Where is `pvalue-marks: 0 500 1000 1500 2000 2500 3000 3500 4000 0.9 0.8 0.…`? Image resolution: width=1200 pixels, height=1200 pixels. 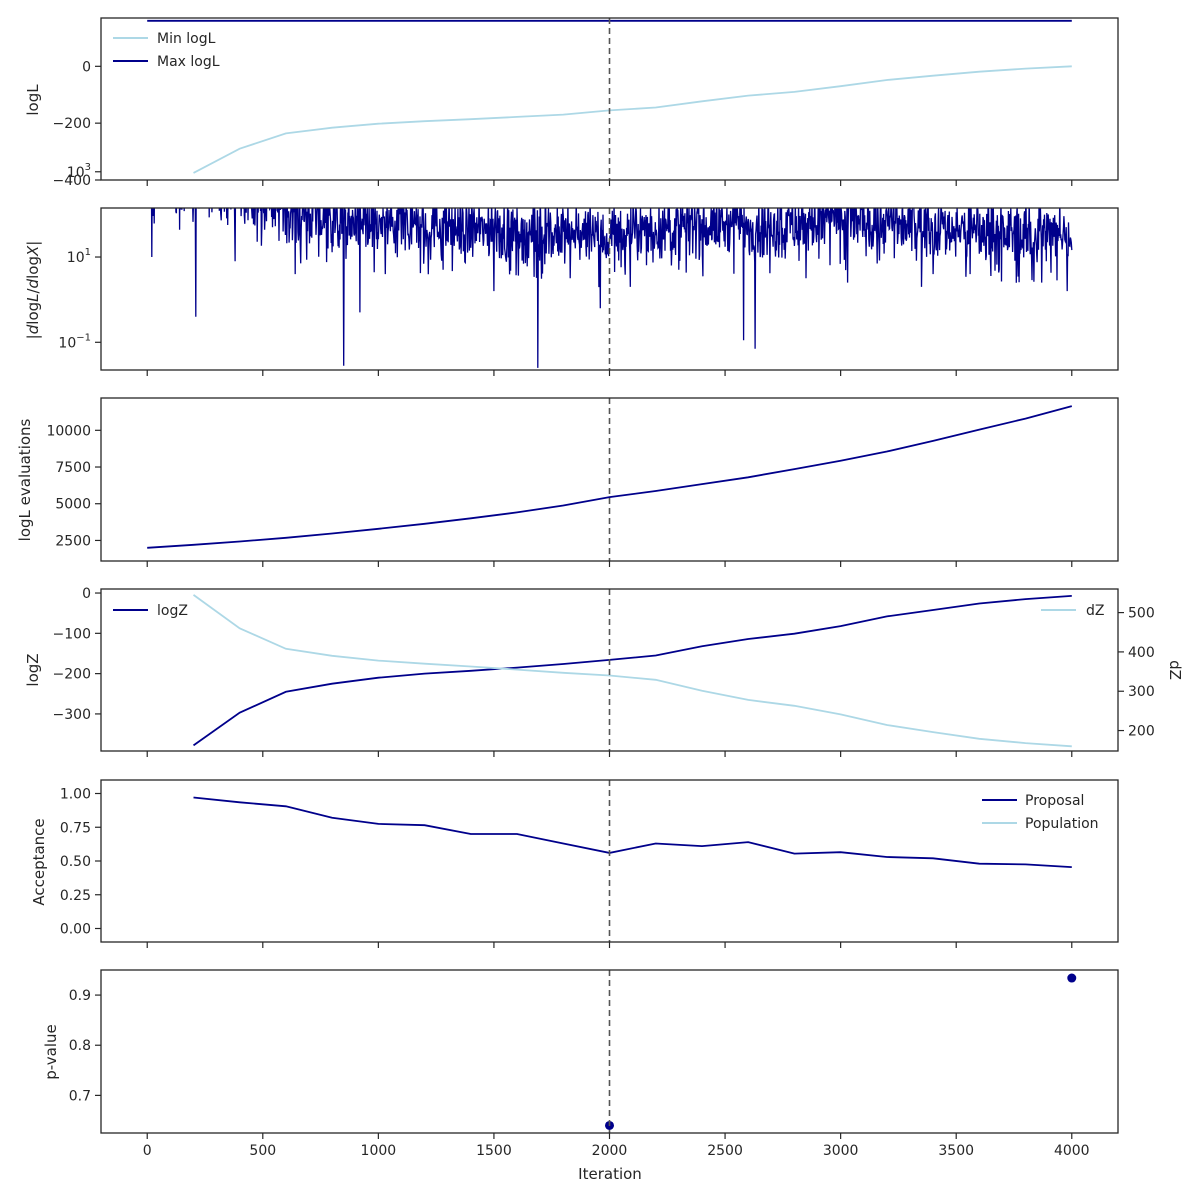
pvalue-marks: 0 500 1000 1500 2000 2500 3000 3500 4000 0.9 0.8 0.… is located at coordinates (579, 1064).